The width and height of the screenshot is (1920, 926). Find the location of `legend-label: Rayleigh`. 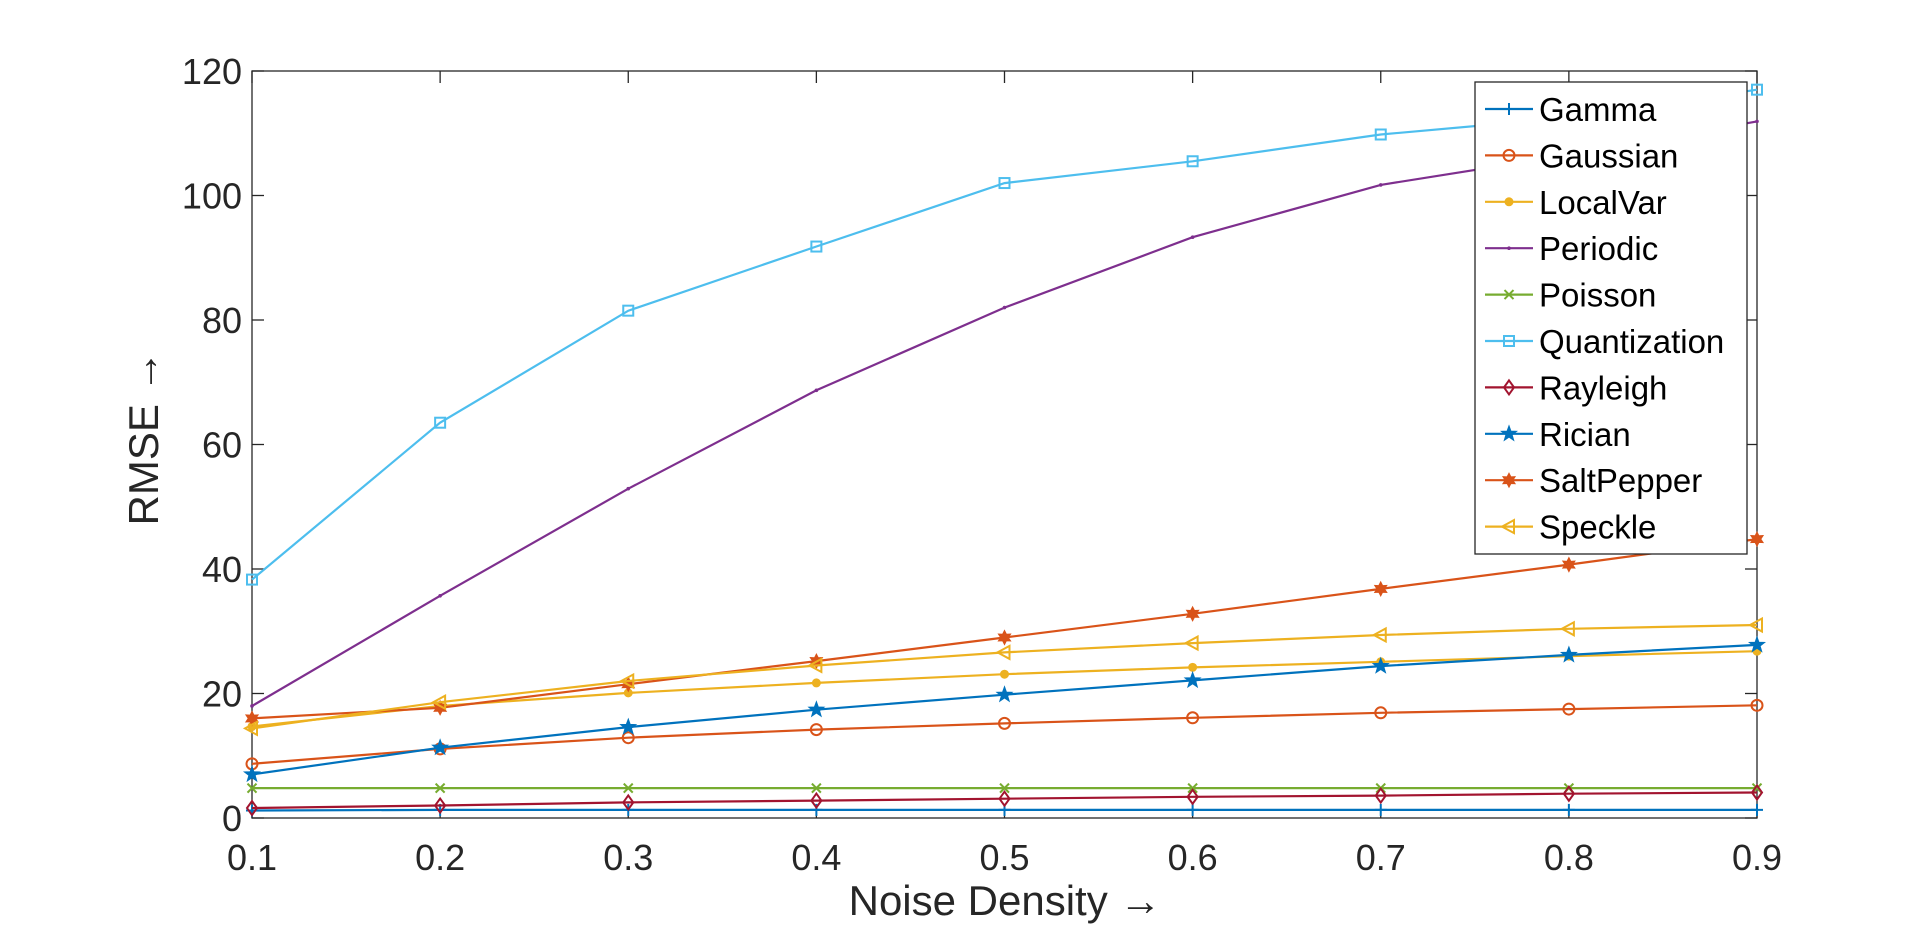

legend-label: Rayleigh is located at coordinates (1603, 387).